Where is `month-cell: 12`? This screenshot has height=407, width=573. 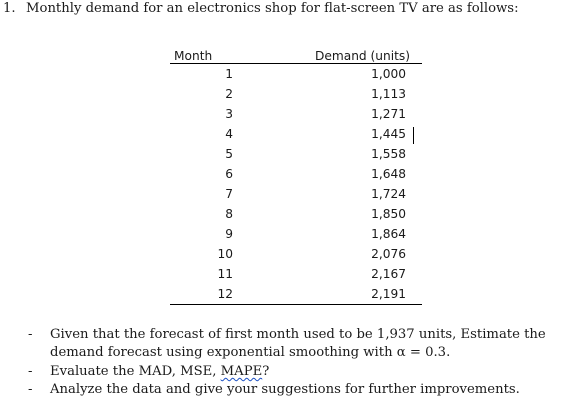 month-cell: 12 is located at coordinates (205, 294).